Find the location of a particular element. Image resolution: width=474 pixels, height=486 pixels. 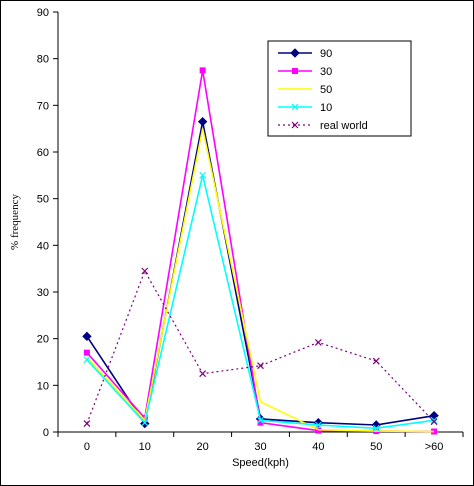

legend-label: 90 is located at coordinates (326, 54).